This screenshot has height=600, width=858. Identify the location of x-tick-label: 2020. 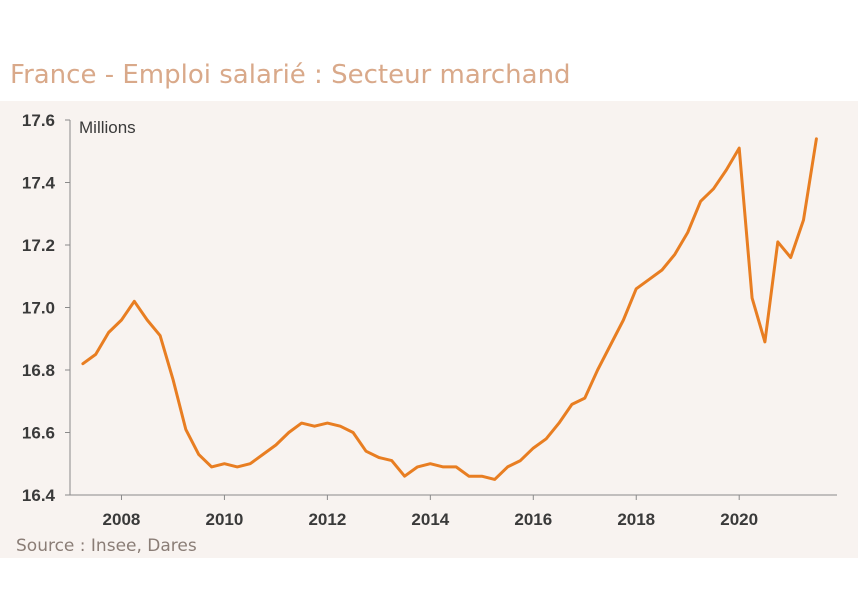
(739, 519).